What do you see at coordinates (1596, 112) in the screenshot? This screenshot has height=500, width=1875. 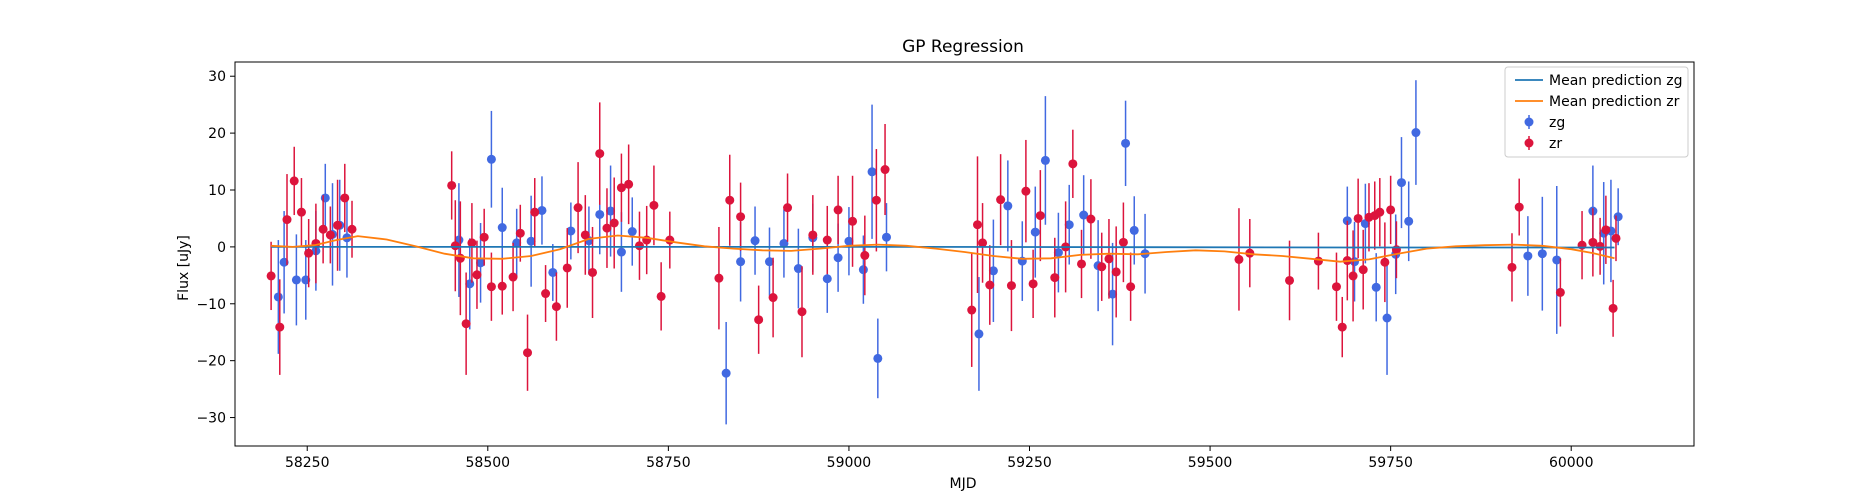 I see `legend-box` at bounding box center [1596, 112].